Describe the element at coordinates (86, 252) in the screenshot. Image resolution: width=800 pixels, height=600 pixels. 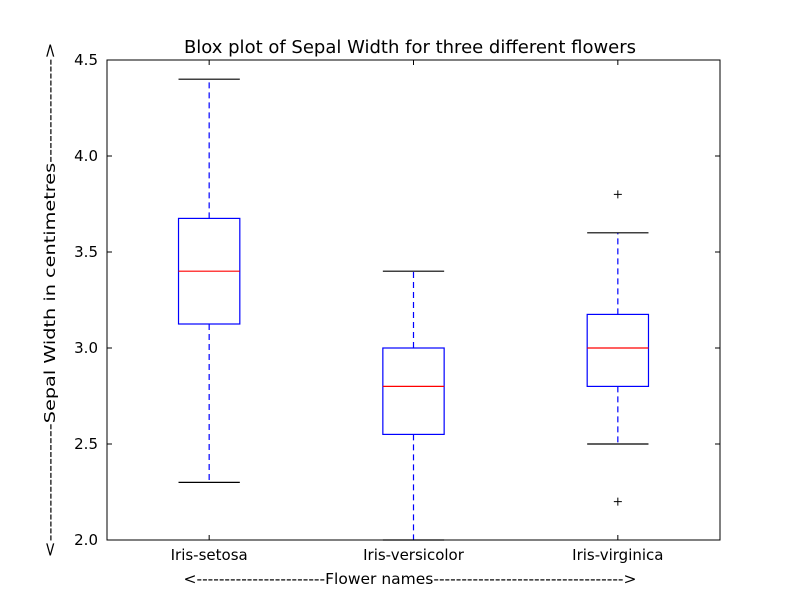
I see `y-tick-label: 3.5` at that location.